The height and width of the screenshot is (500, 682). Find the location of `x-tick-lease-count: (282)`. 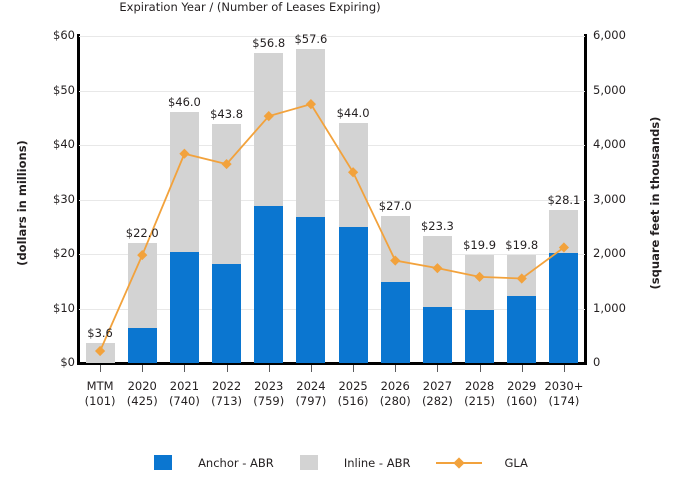

x-tick-lease-count: (282) is located at coordinates (437, 401).